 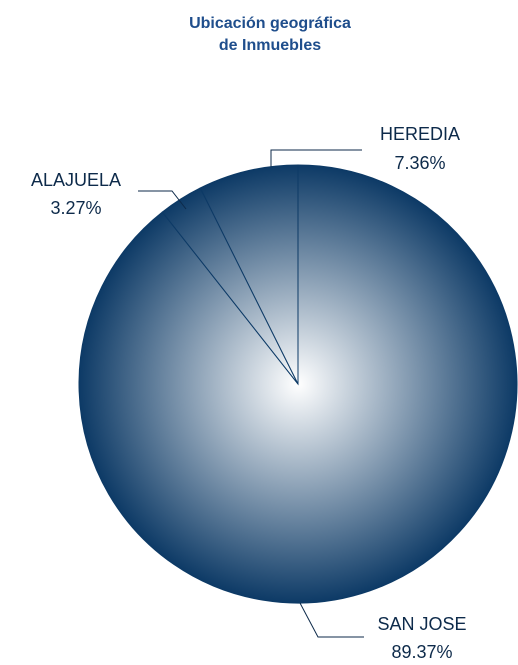 I want to click on slice-label: SAN JOSE, so click(x=421, y=624).